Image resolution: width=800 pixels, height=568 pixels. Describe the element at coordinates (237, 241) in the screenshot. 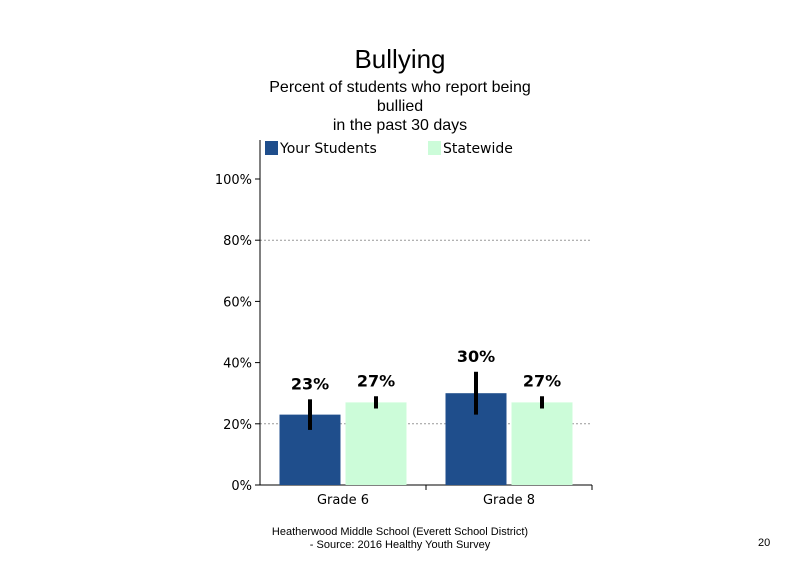

I see `y-tick-label: 80%` at that location.